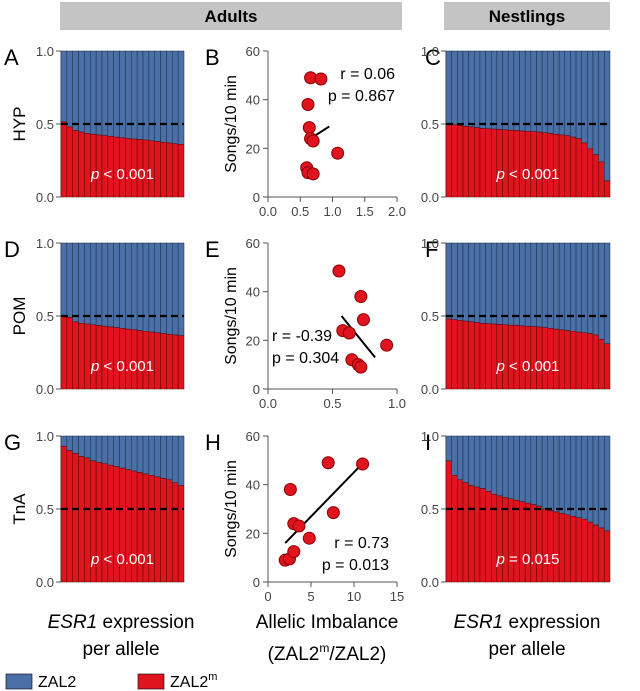 Image resolution: width=640 pixels, height=691 pixels. Describe the element at coordinates (397, 596) in the screenshot. I see `x-tick-label: 15` at that location.